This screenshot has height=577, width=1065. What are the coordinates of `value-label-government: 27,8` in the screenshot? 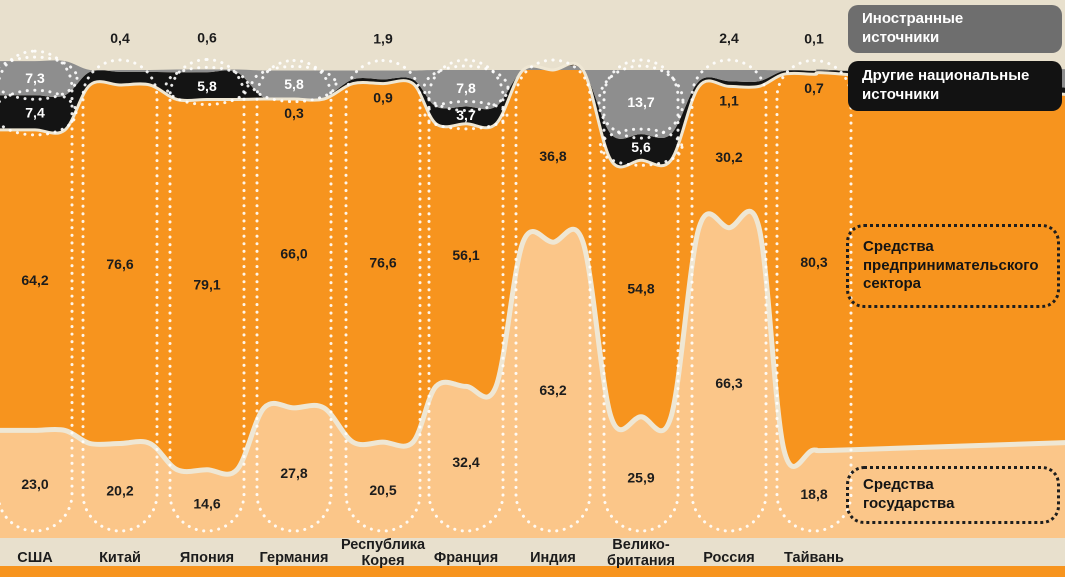 It's located at (293, 473).